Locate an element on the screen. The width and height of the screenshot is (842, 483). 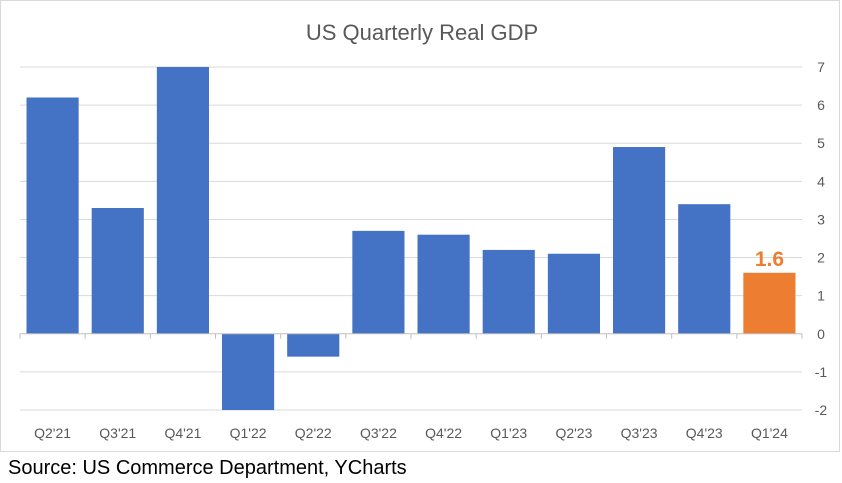
y-tick-label: -1 is located at coordinates (821, 372).